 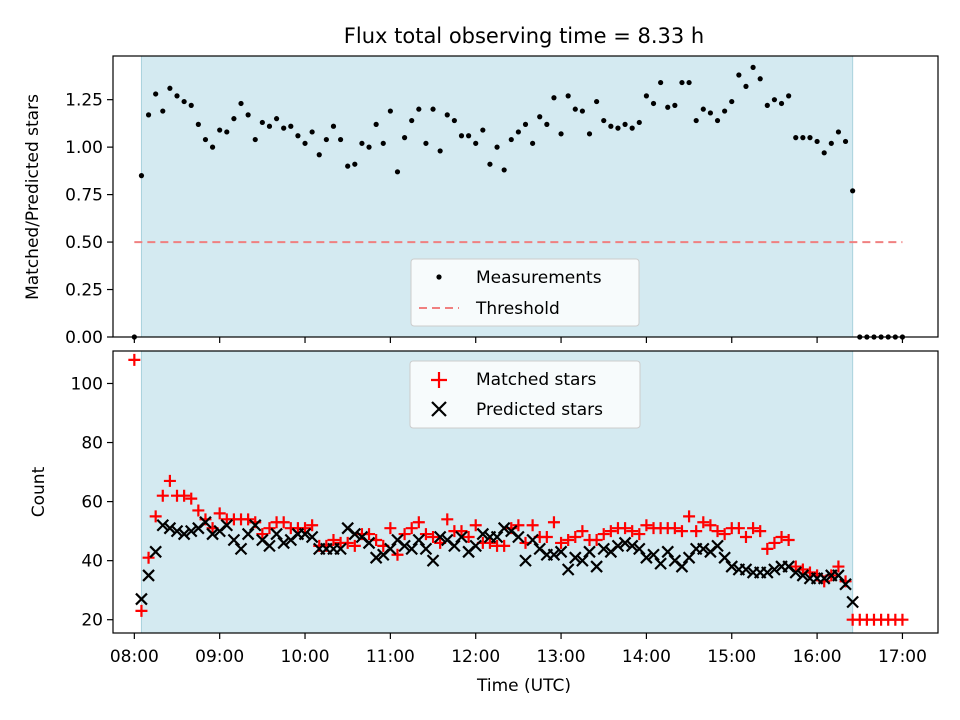 I want to click on legend-matched-label: Matched stars, so click(x=536, y=380).